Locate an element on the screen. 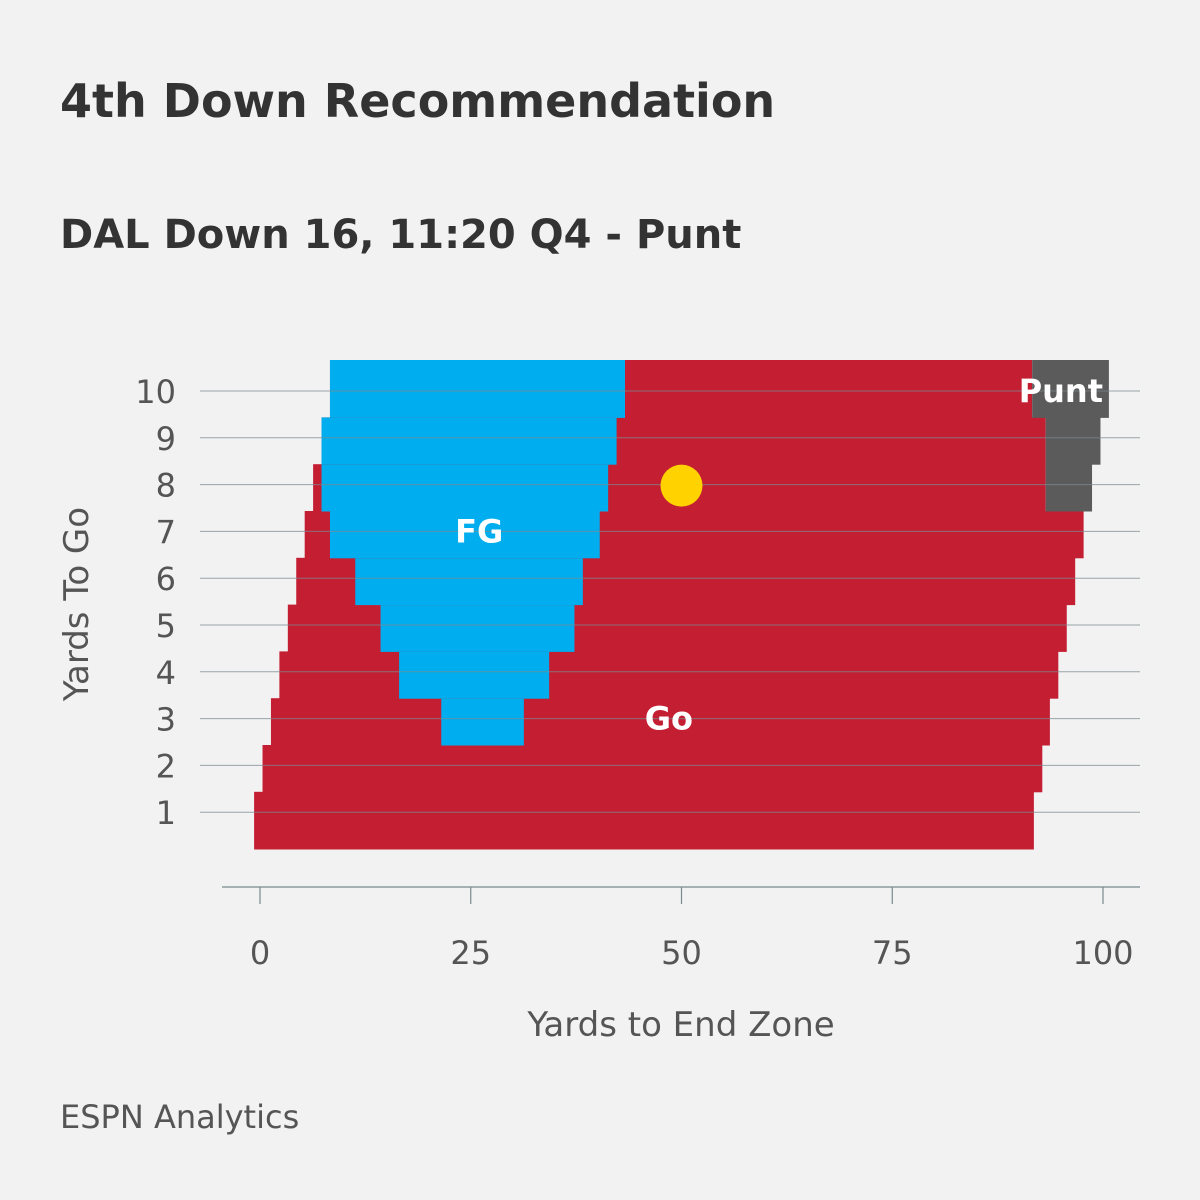 Image resolution: width=1200 pixels, height=1200 pixels. x-tick-label: 25 is located at coordinates (470, 953).